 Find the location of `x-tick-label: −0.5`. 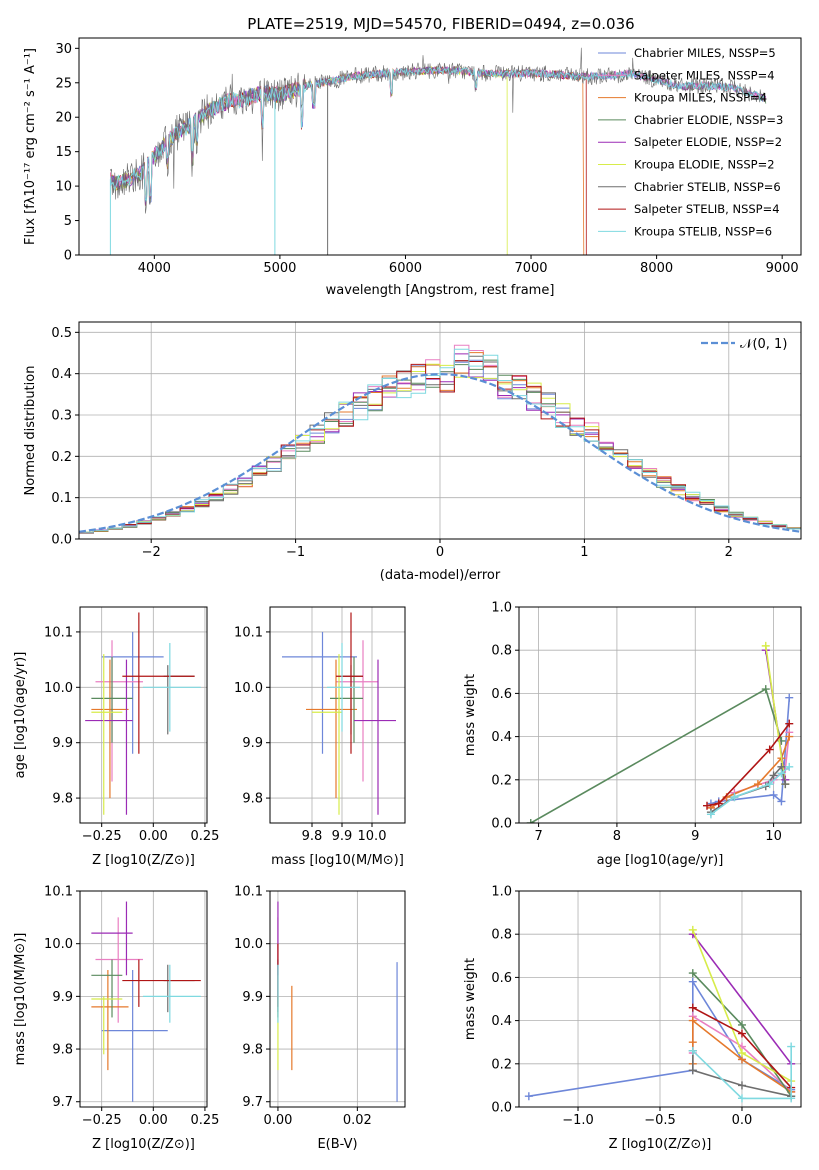

x-tick-label: −0.5 is located at coordinates (660, 1120).